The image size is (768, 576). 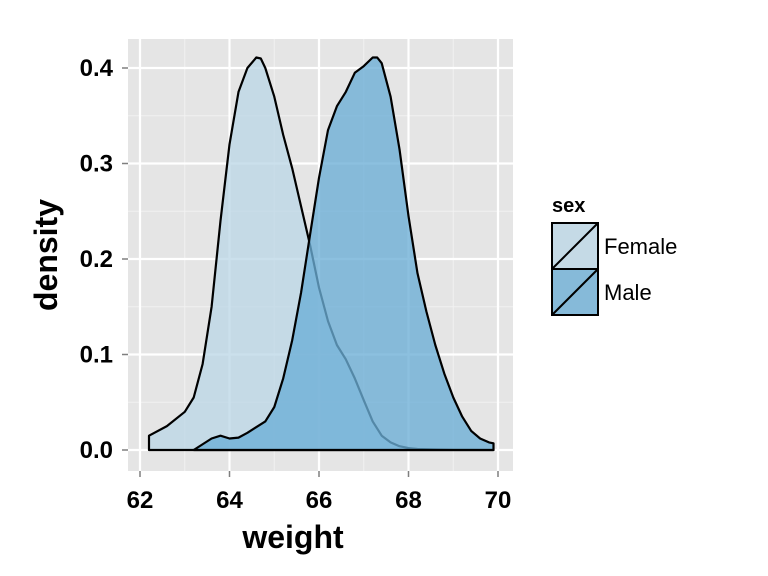 I want to click on x-tick-label: 70, so click(x=498, y=500).